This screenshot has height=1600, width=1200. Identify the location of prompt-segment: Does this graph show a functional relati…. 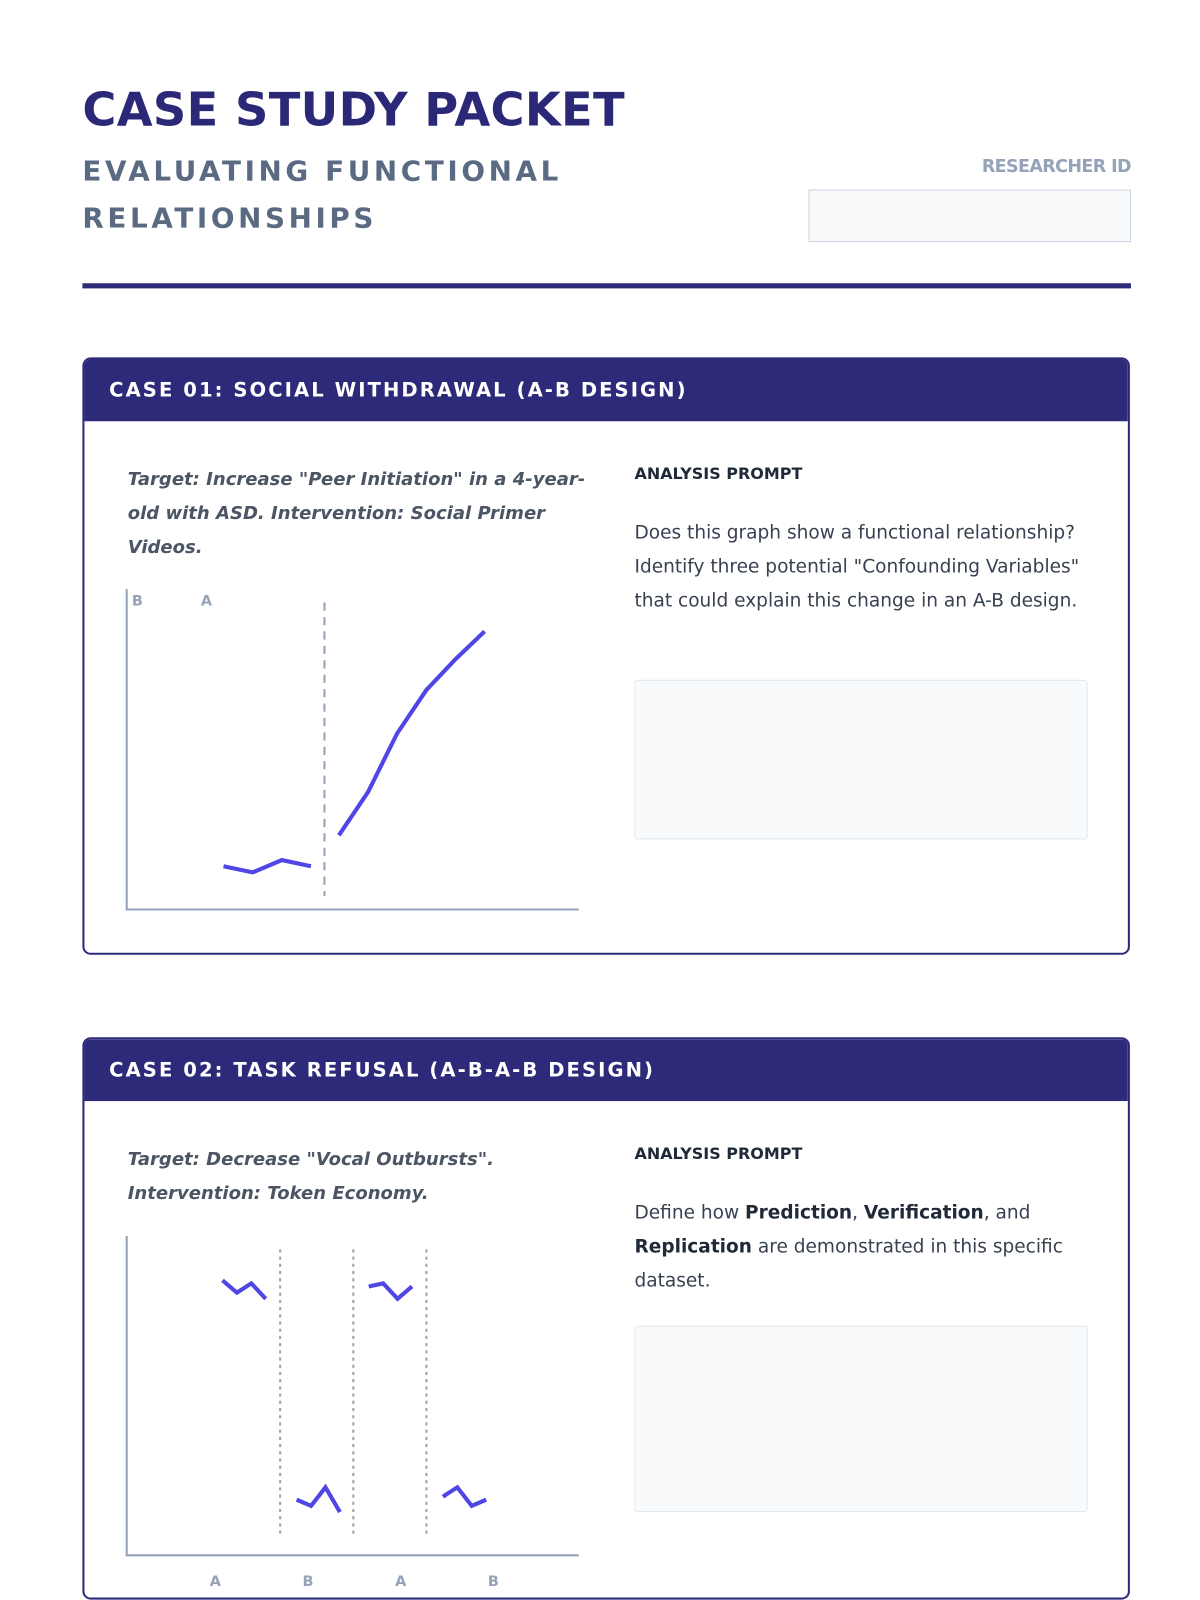
(857, 567).